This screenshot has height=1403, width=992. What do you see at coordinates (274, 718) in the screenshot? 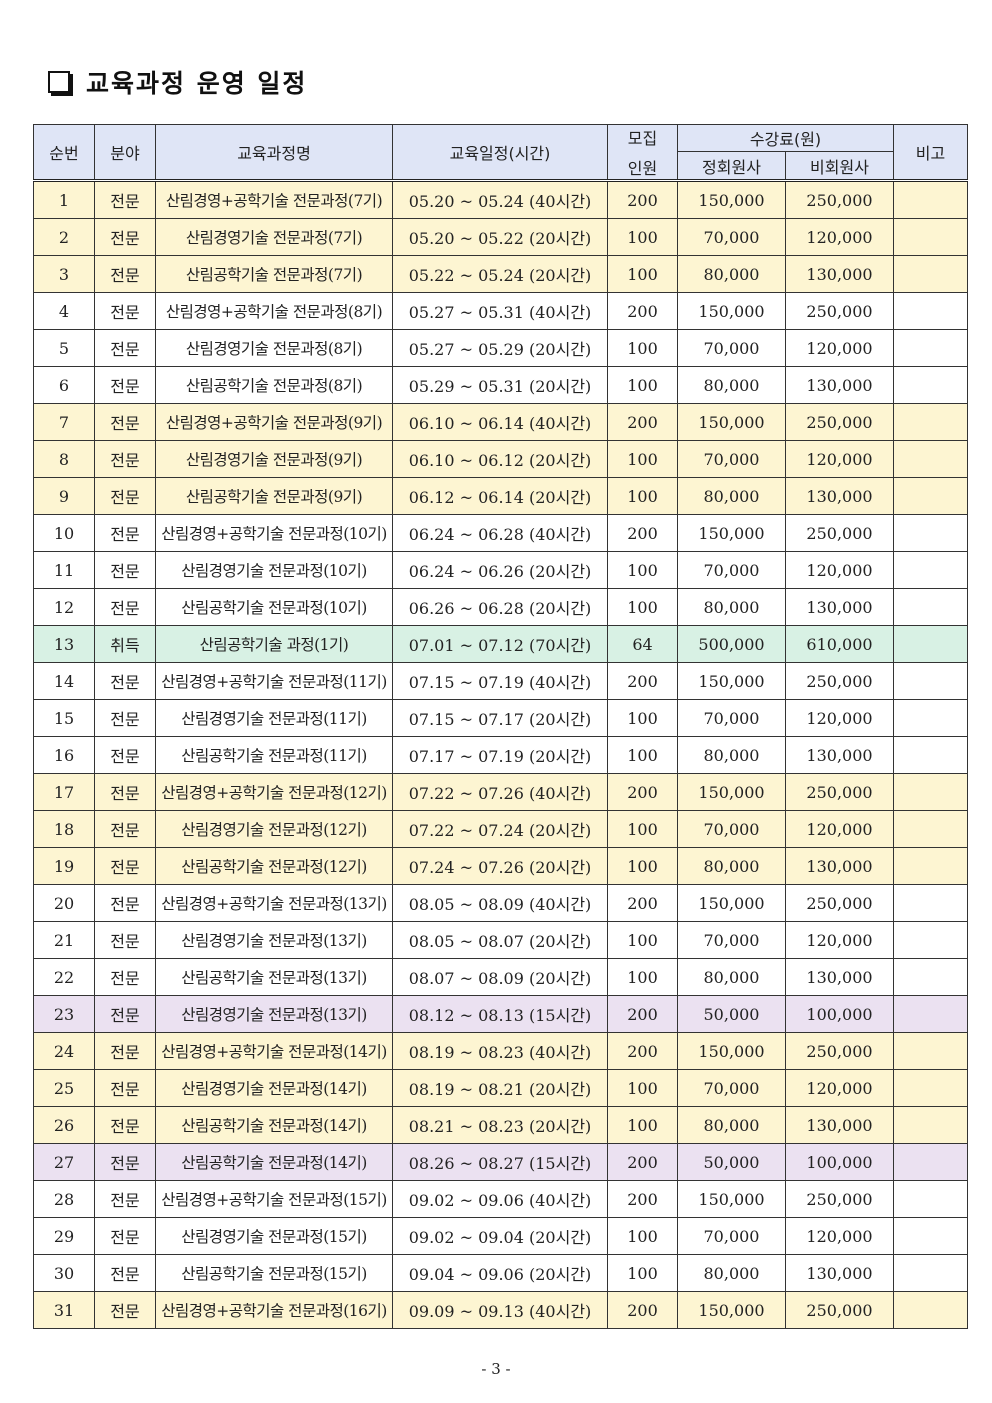
I see `cell-course: 산림경영기술 전문과정(11기)` at bounding box center [274, 718].